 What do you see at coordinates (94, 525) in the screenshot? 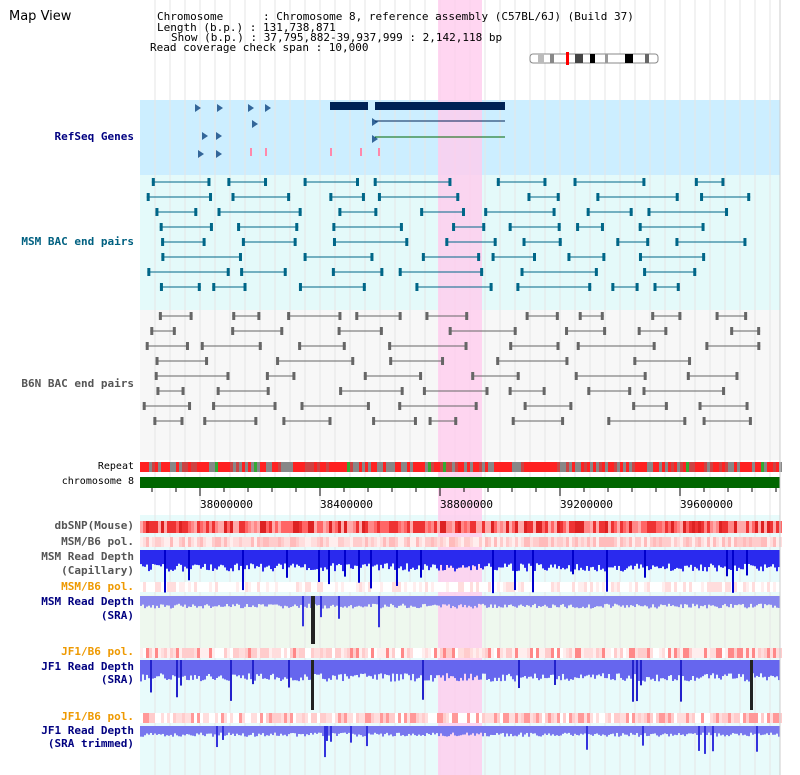
I see `track-label-dbsnp: dbSNP(Mouse)` at bounding box center [94, 525].